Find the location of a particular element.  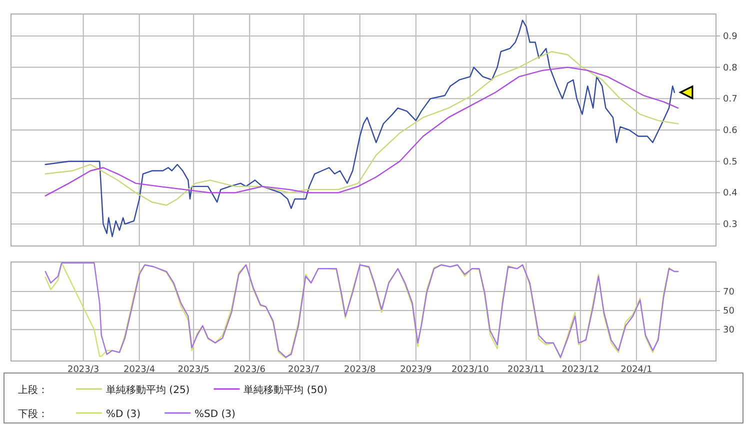

y-tick-label: 0.6 is located at coordinates (730, 131).